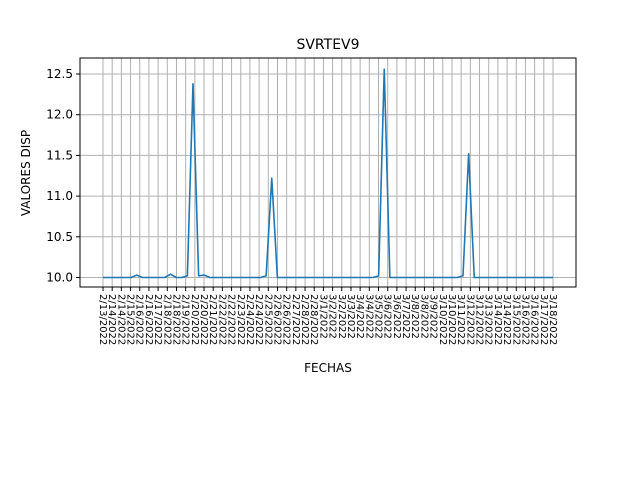  Describe the element at coordinates (63, 176) in the screenshot. I see `y-ticks: 10.0 10.5 11.0 11.5 12.0 12.5` at that location.